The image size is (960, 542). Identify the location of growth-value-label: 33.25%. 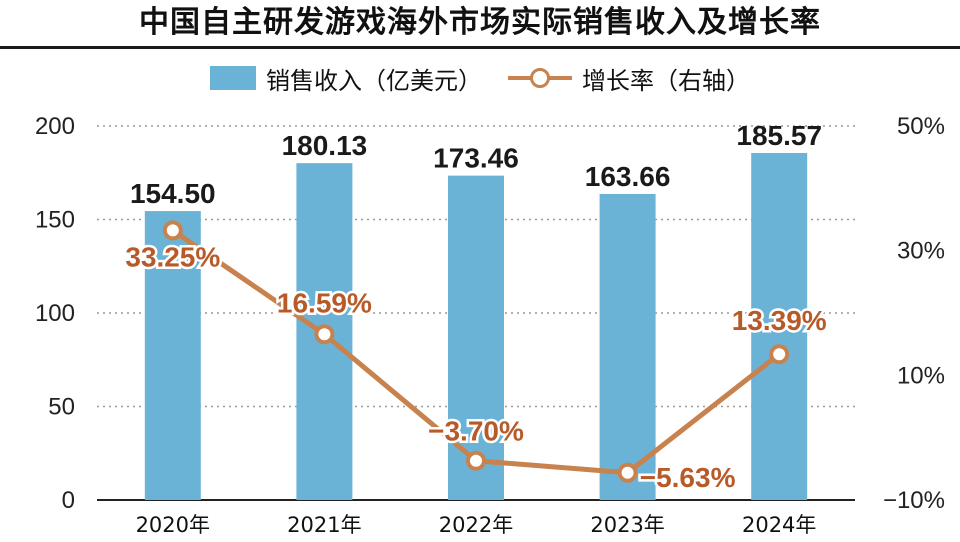
(172, 256).